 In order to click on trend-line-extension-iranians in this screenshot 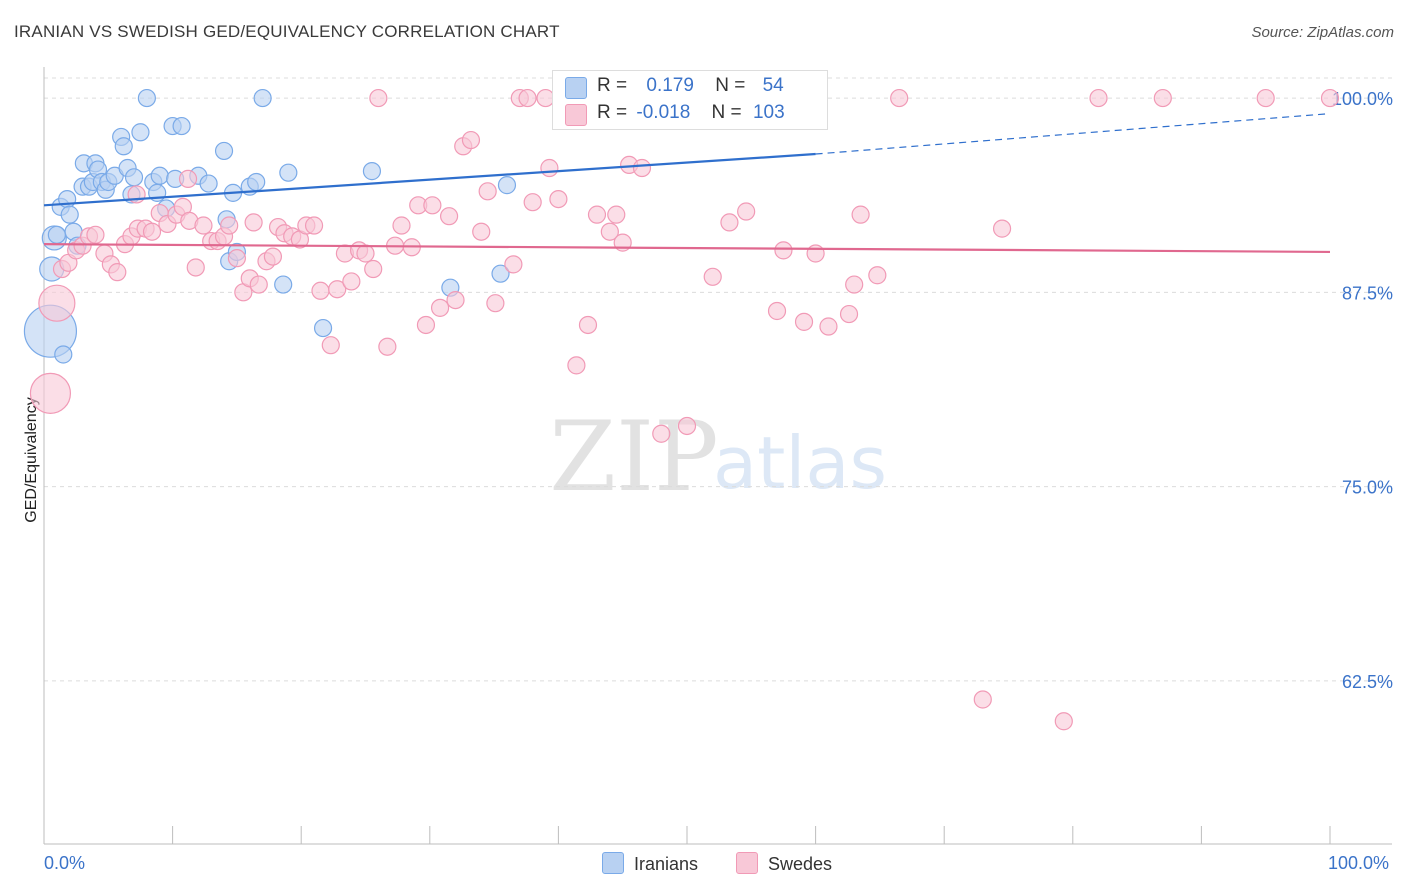, I will do `click(1073, 134)`.